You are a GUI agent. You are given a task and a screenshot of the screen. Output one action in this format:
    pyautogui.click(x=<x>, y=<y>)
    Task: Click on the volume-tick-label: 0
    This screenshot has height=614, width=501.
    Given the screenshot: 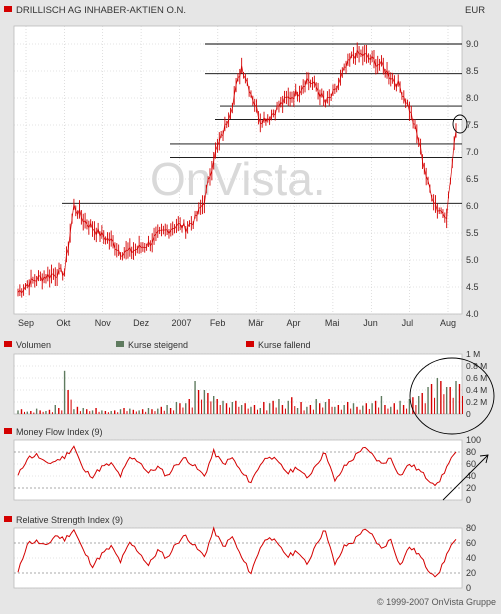 What is the action you would take?
    pyautogui.click(x=468, y=414)
    